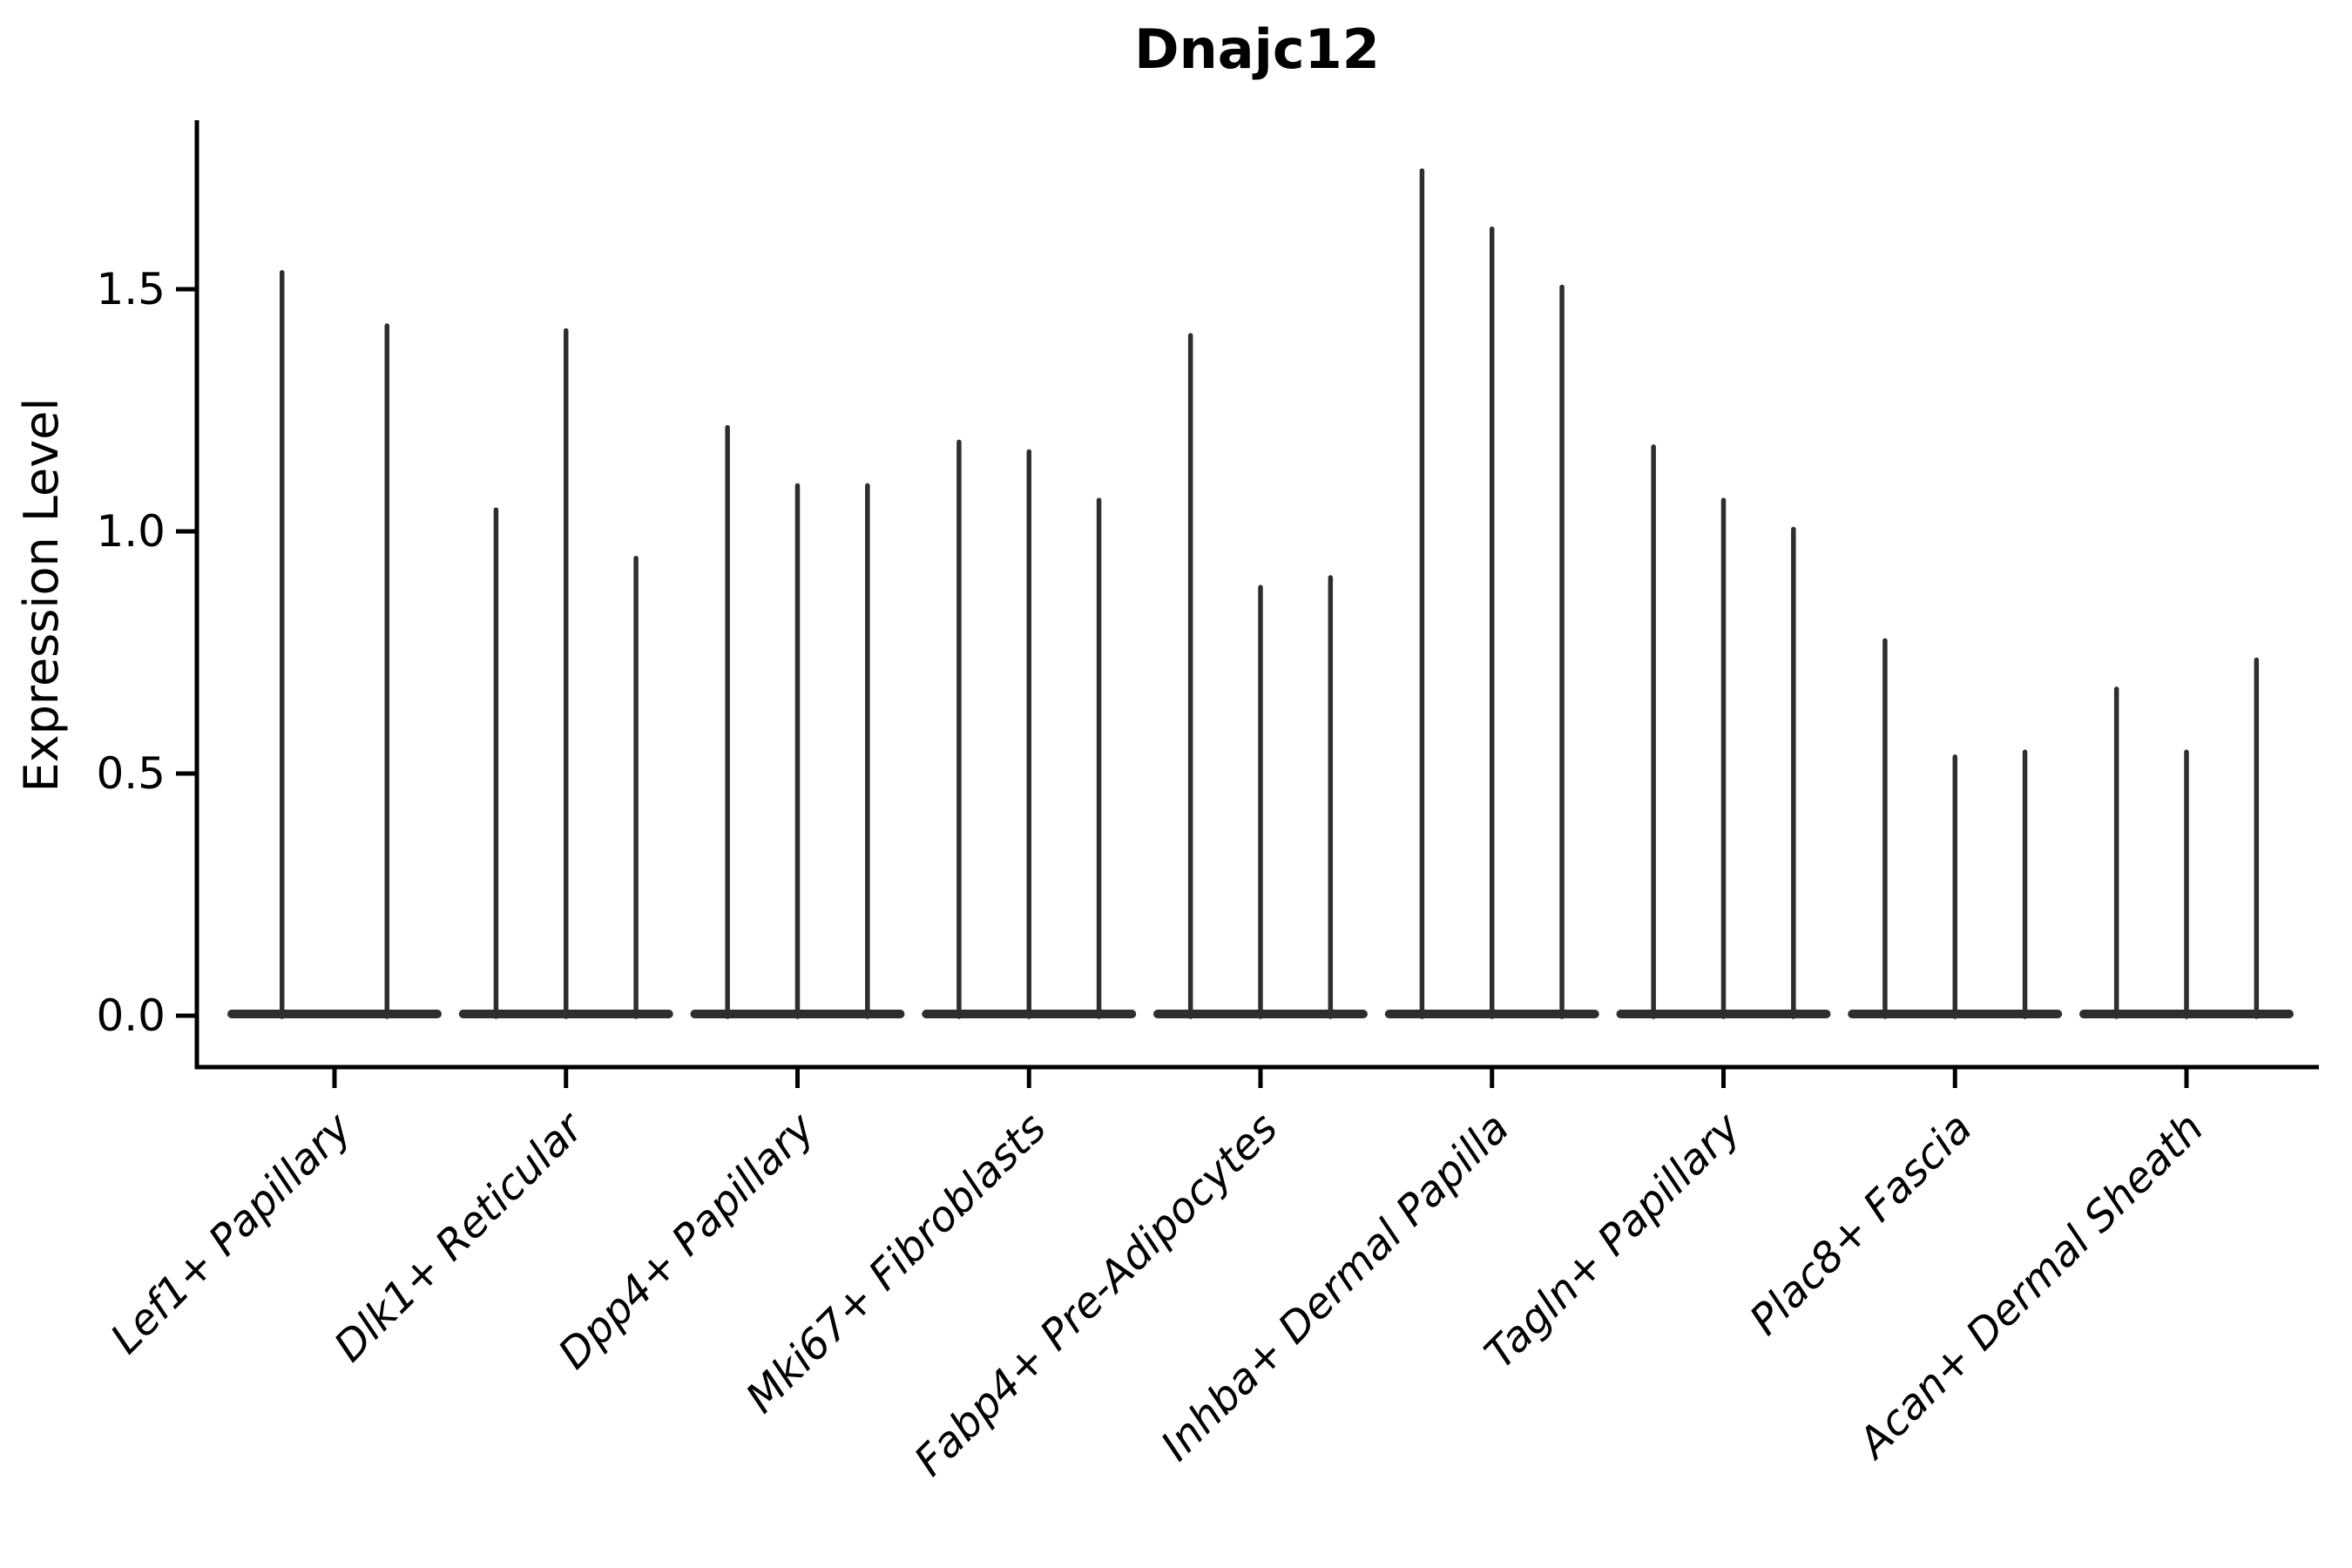 The width and height of the screenshot is (2352, 1568). What do you see at coordinates (334, 1014) in the screenshot?
I see `violin-base` at bounding box center [334, 1014].